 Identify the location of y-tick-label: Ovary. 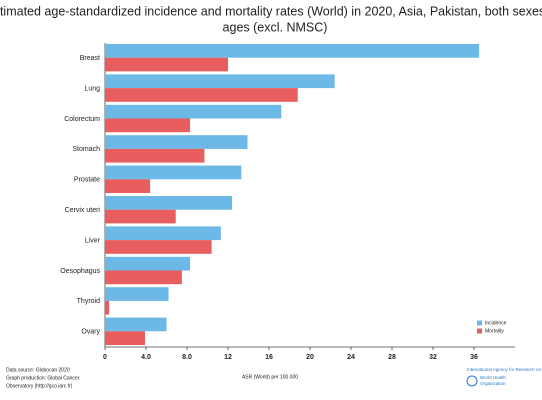
(90, 332).